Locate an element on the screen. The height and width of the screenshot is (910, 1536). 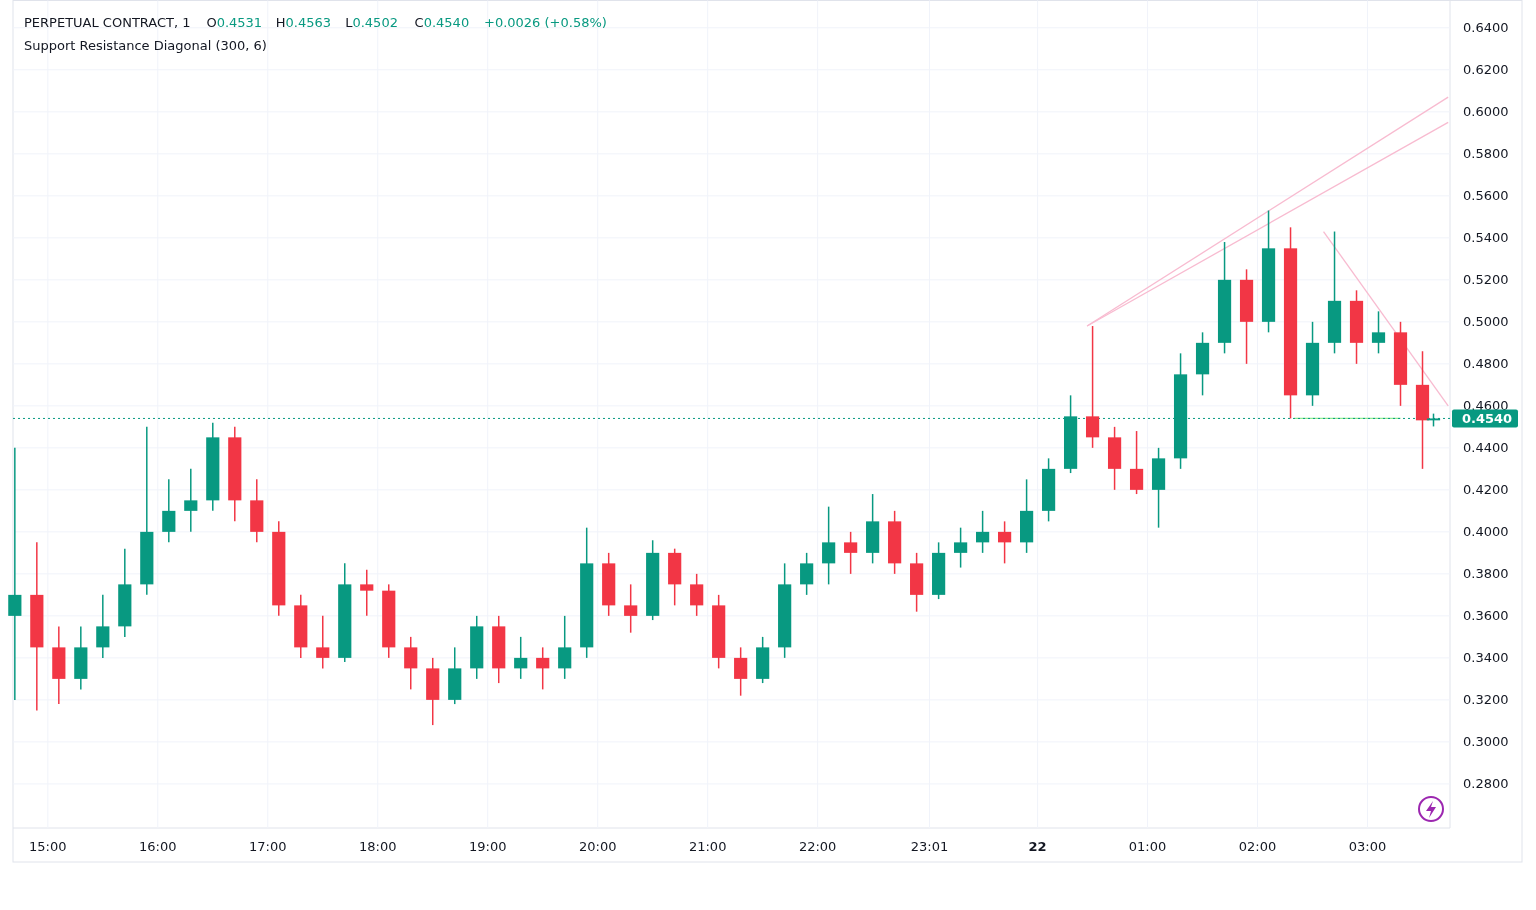
x-tick-label: 21:00 is located at coordinates (707, 846).